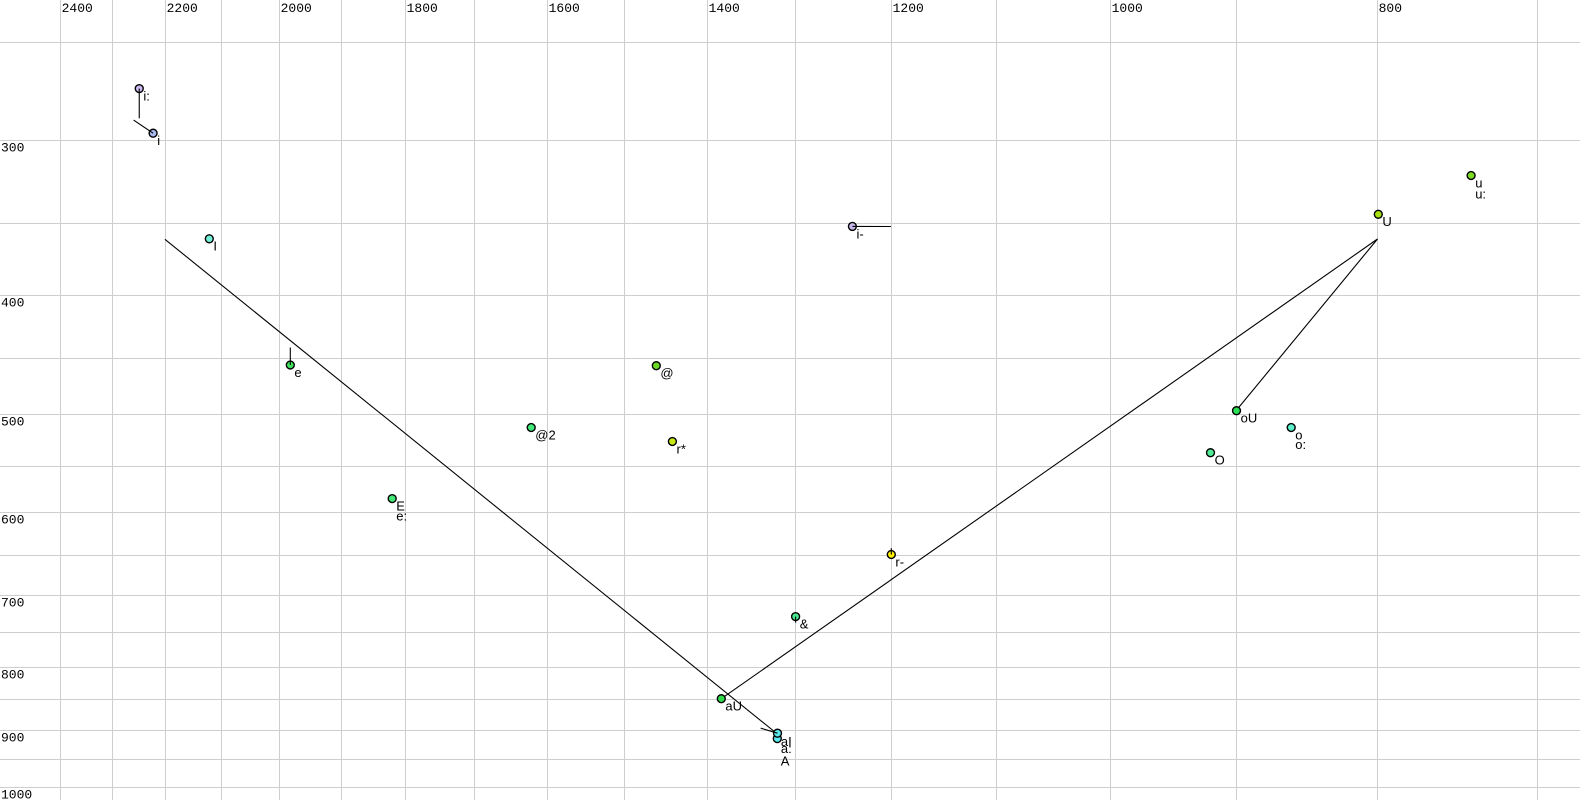 Image resolution: width=1580 pixels, height=800 pixels. What do you see at coordinates (158, 140) in the screenshot?
I see `svg-text: i` at bounding box center [158, 140].